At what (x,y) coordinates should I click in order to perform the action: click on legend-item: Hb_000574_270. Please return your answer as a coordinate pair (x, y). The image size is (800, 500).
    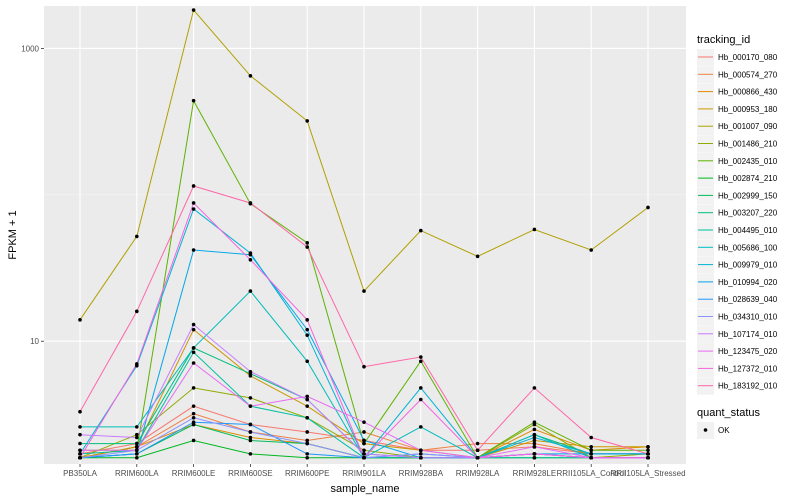
    Looking at the image, I should click on (737, 75).